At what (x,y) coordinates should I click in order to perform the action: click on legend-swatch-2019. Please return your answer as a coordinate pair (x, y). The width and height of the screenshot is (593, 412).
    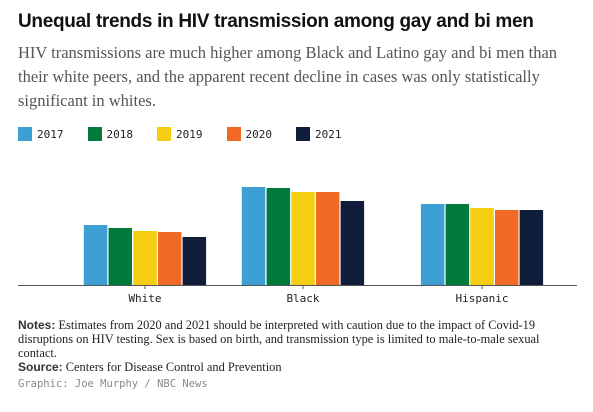
    Looking at the image, I should click on (164, 134).